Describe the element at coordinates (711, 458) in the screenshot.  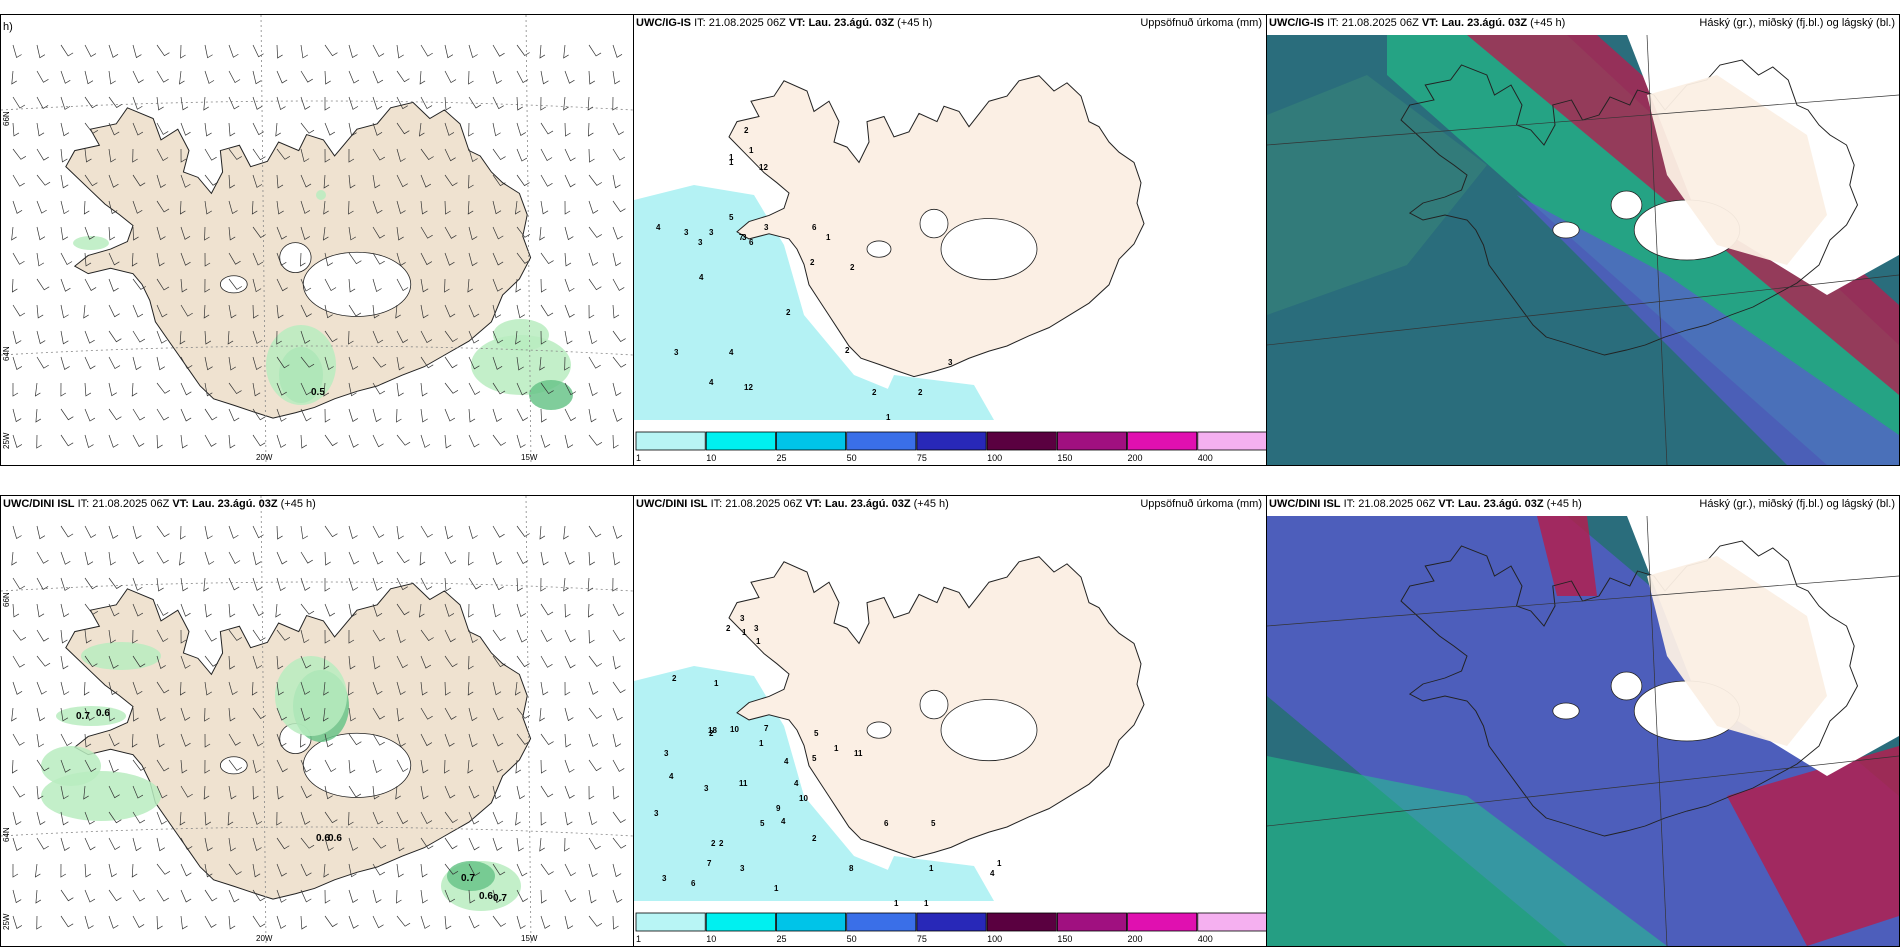
I see `colorbar-label: 10` at that location.